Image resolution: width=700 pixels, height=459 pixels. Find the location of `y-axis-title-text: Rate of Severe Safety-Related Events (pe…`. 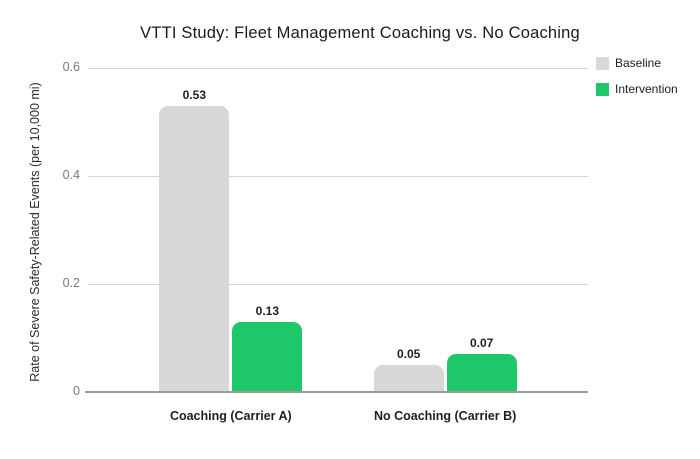

y-axis-title-text: Rate of Severe Safety-Related Events (pe… is located at coordinates (35, 232).